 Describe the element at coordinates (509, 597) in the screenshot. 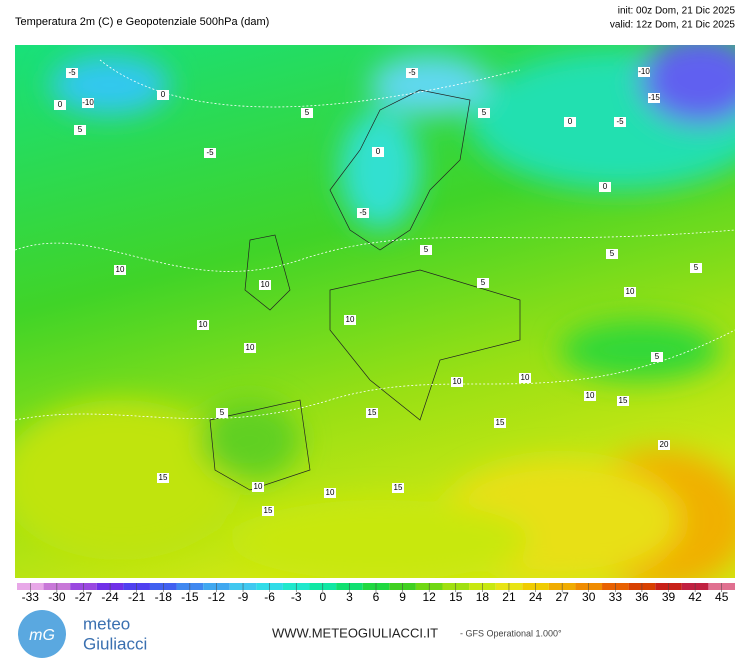

I see `colorbar-label: 21` at that location.